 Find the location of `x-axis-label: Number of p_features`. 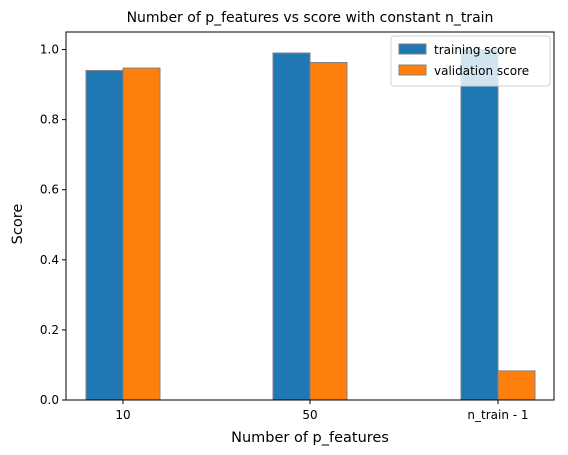

x-axis-label: Number of p_features is located at coordinates (310, 438).